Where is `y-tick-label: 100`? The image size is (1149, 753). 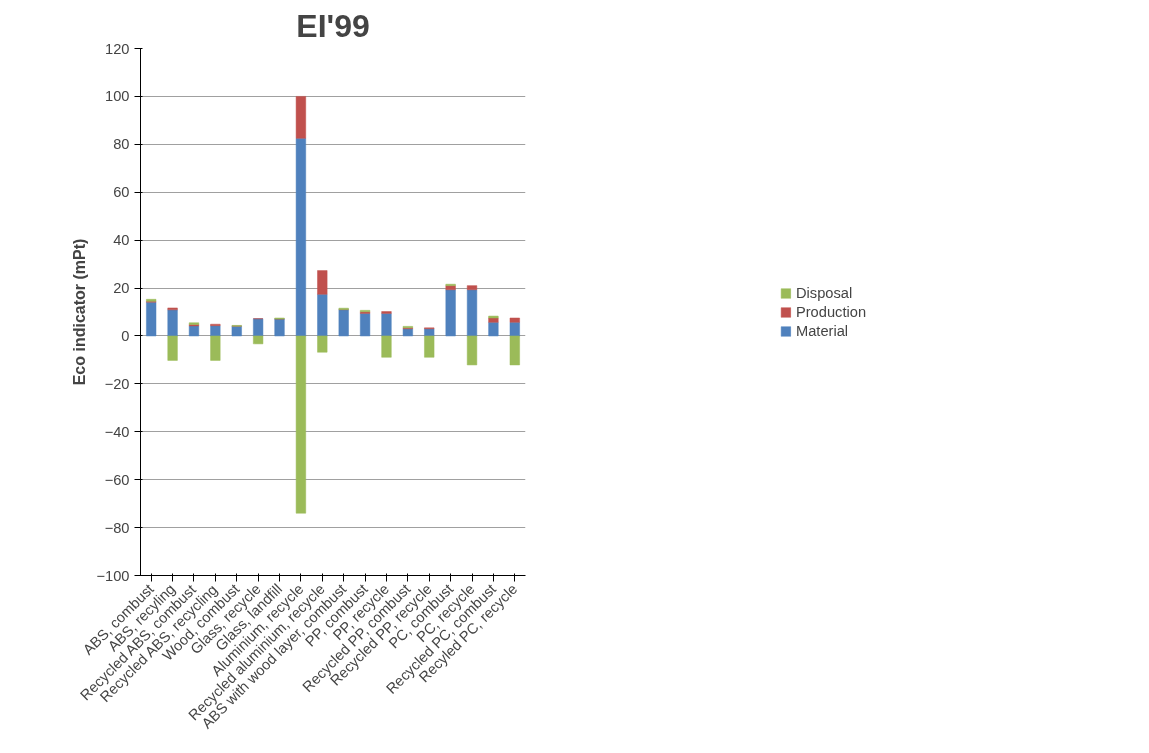
y-tick-label: 100 is located at coordinates (117, 96).